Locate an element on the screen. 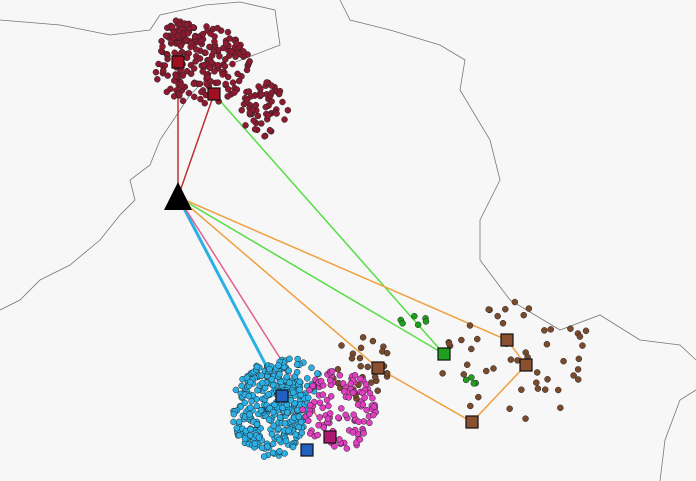  border is located at coordinates (677, 435).